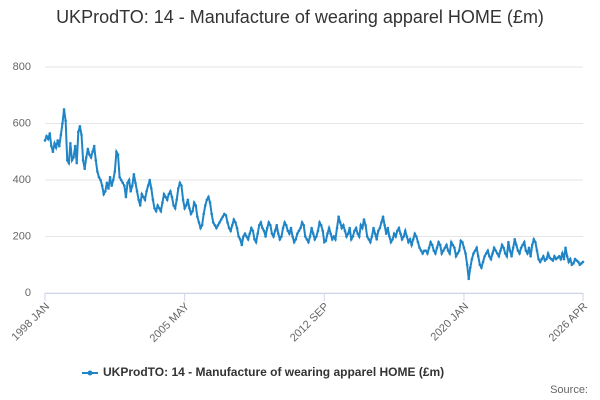 This screenshot has width=600, height=400. Describe the element at coordinates (28, 293) in the screenshot. I see `y-tick-label: 0` at that location.